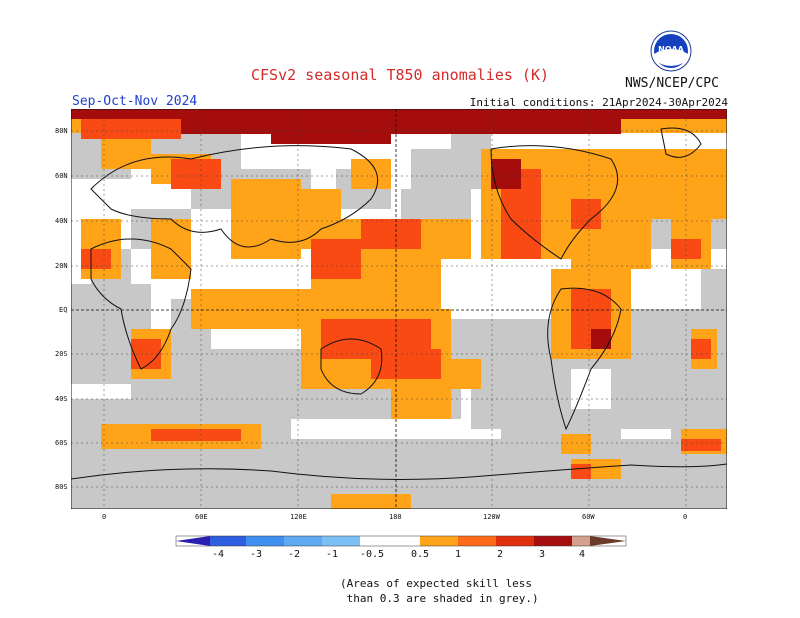 The width and height of the screenshot is (800, 618). Describe the element at coordinates (61, 399) in the screenshot. I see `lat-tick-40s: 40S` at that location.